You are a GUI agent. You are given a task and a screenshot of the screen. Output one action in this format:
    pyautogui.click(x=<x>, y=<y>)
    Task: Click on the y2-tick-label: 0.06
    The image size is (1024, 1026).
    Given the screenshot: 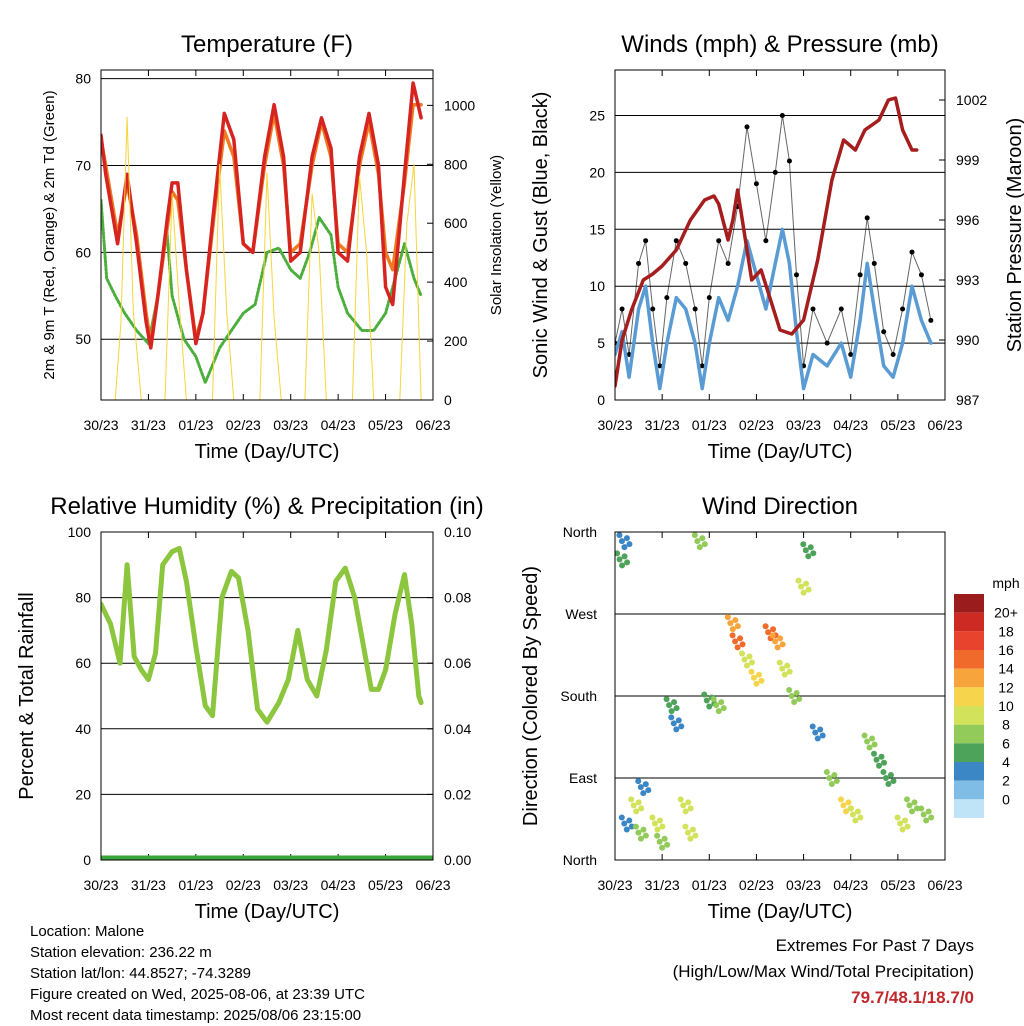 What is the action you would take?
    pyautogui.click(x=457, y=663)
    